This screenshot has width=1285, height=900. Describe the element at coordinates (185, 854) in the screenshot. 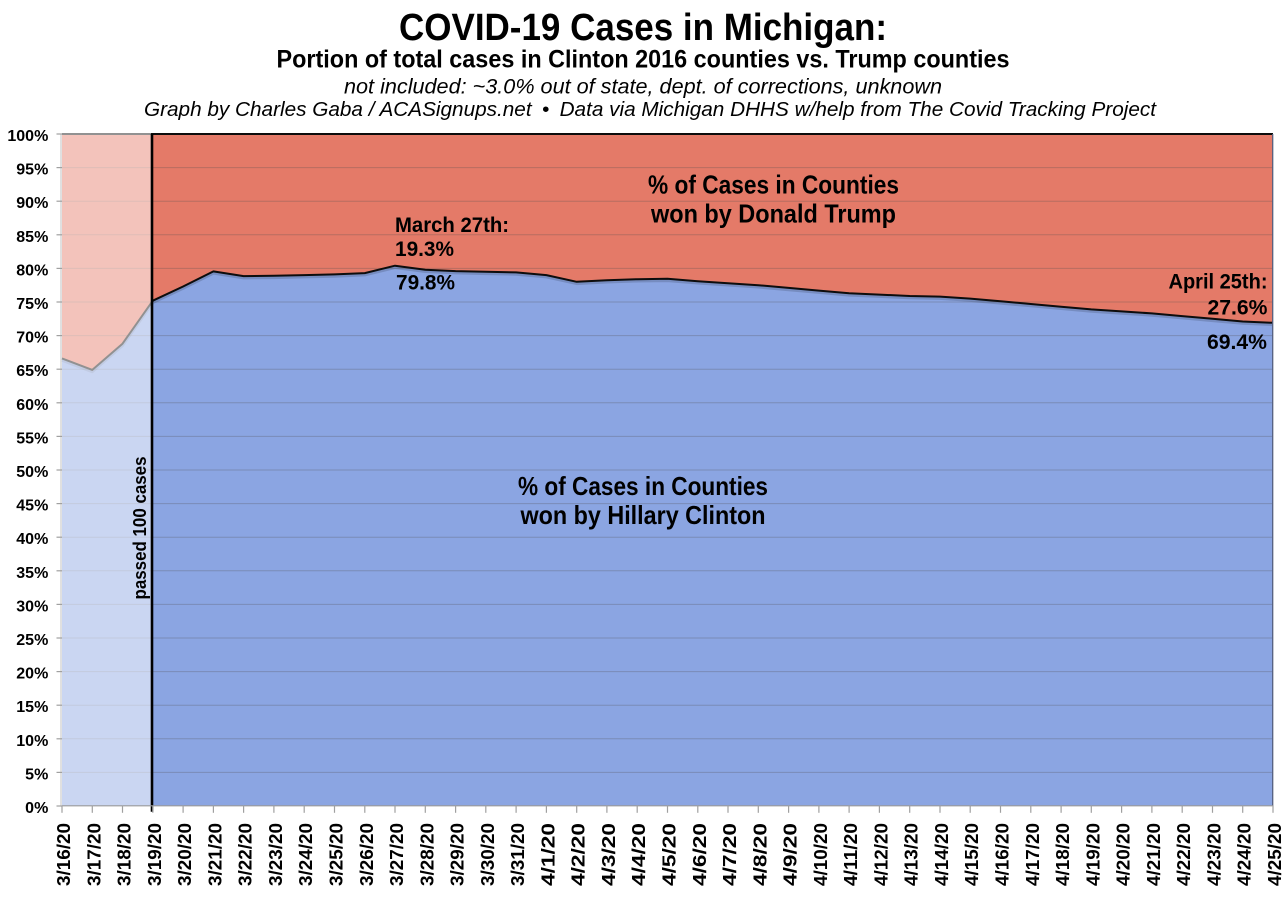

I see `svg-text: 3/20/20` at that location.